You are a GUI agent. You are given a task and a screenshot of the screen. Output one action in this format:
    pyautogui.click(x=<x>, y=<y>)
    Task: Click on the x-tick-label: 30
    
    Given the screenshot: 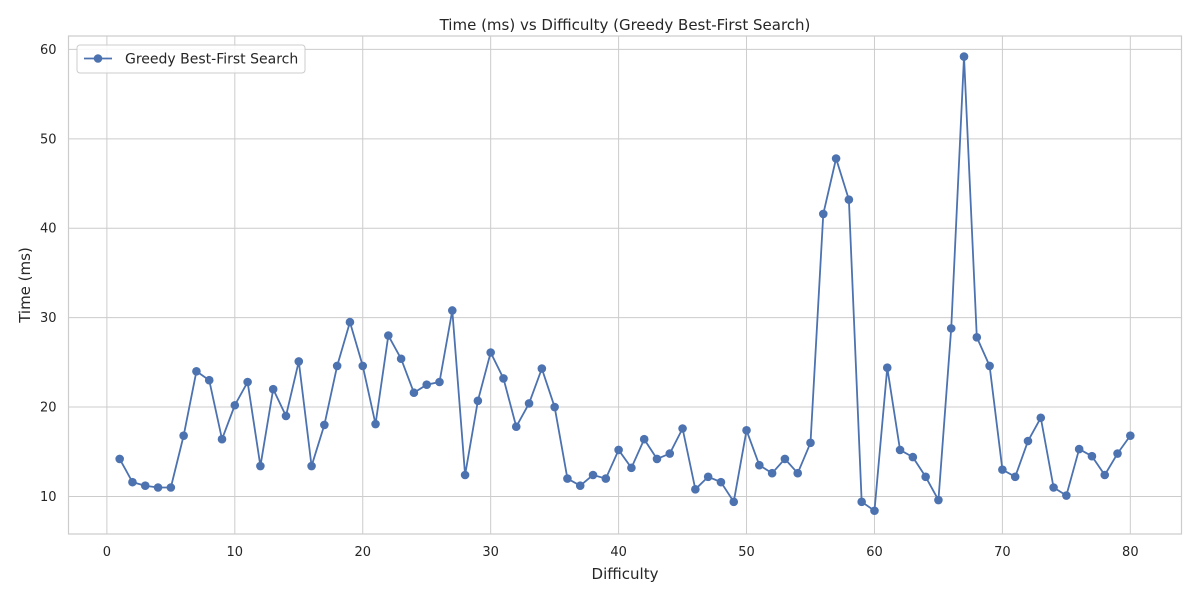 What is the action you would take?
    pyautogui.click(x=490, y=552)
    